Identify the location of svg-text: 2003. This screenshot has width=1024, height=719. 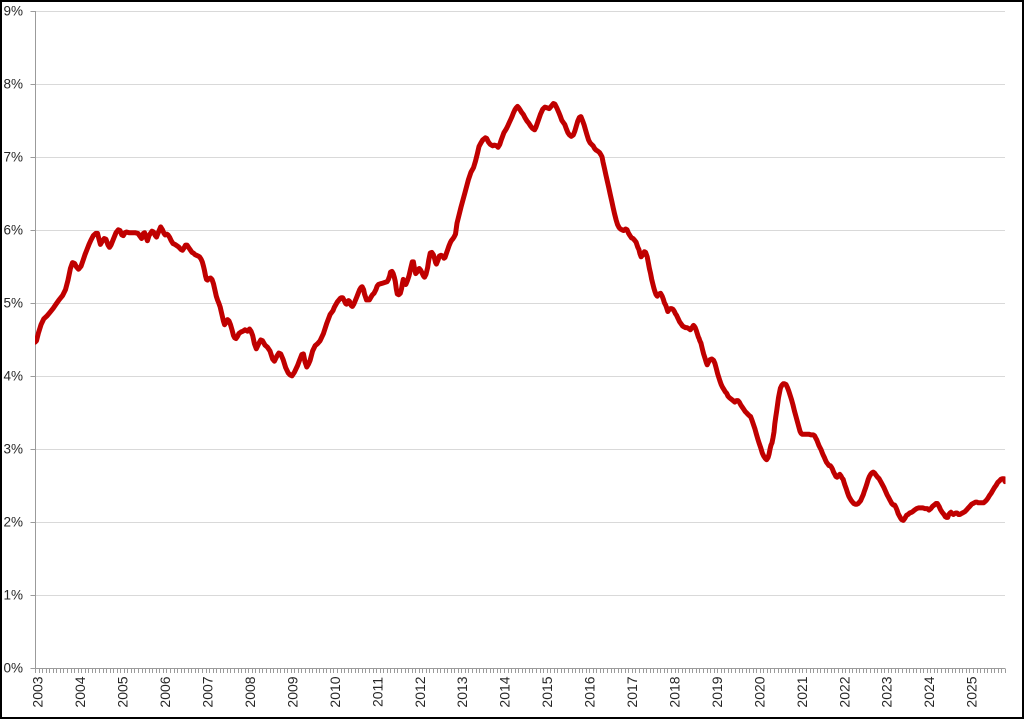
(38, 691).